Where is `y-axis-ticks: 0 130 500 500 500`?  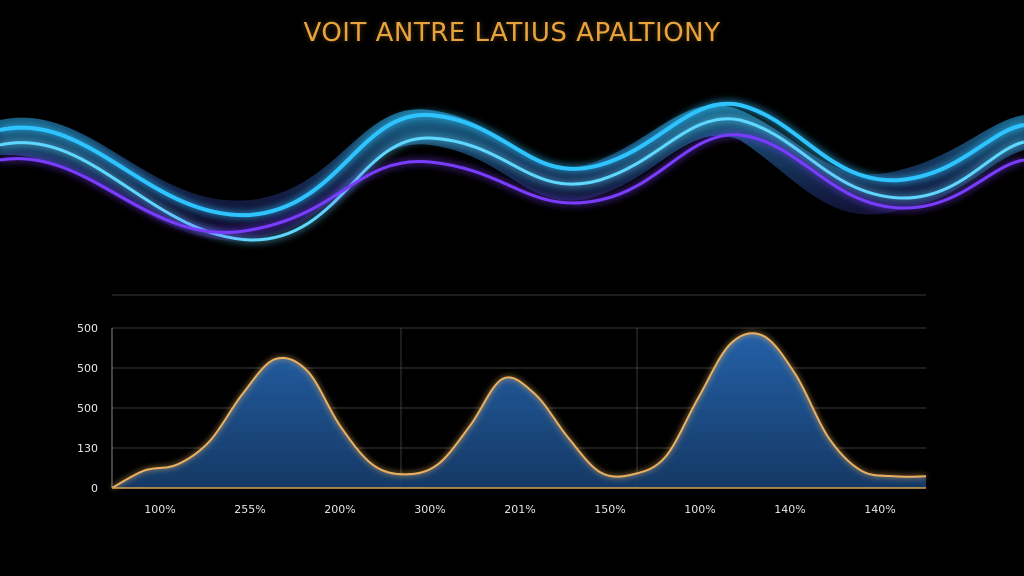
y-axis-ticks: 0 130 500 500 500 is located at coordinates (87, 408).